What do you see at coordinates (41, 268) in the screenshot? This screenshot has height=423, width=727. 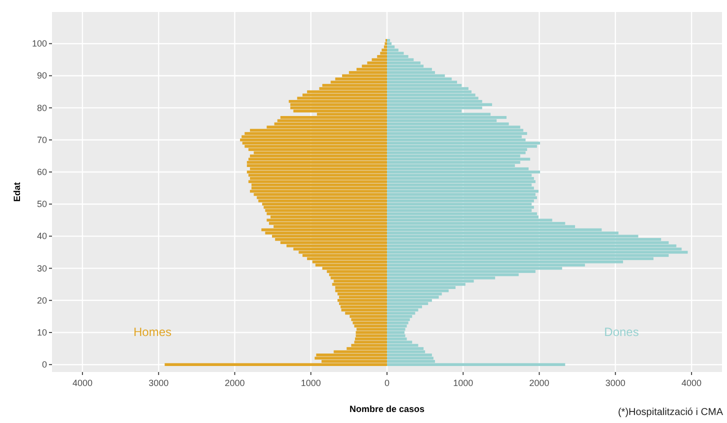 I see `y-tick-label: 30` at bounding box center [41, 268].